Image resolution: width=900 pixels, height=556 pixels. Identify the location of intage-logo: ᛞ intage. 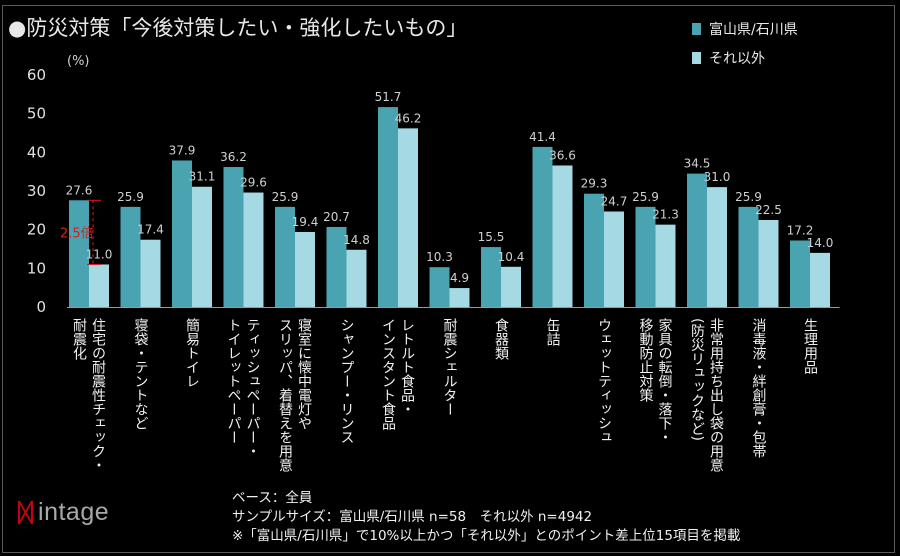
(63, 512).